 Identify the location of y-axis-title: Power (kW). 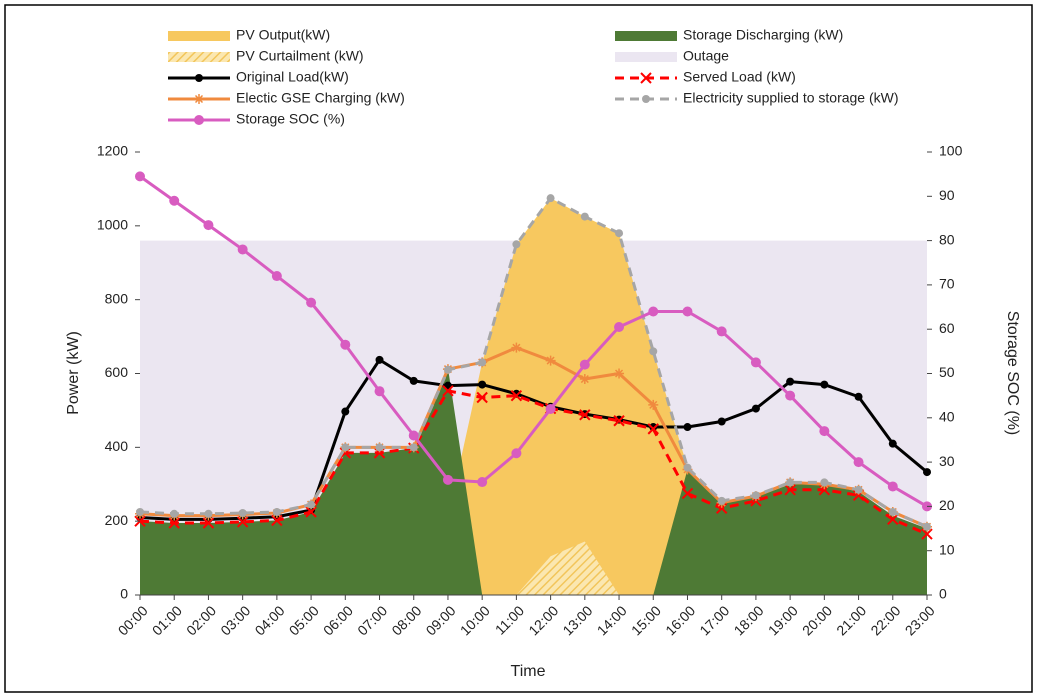
(73, 373).